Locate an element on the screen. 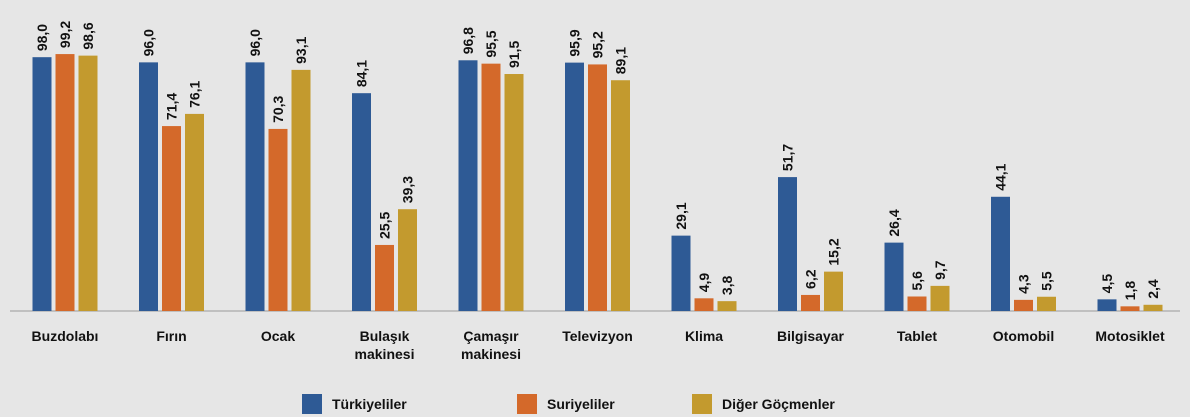 The image size is (1190, 417). value-label: 6,2 is located at coordinates (811, 279).